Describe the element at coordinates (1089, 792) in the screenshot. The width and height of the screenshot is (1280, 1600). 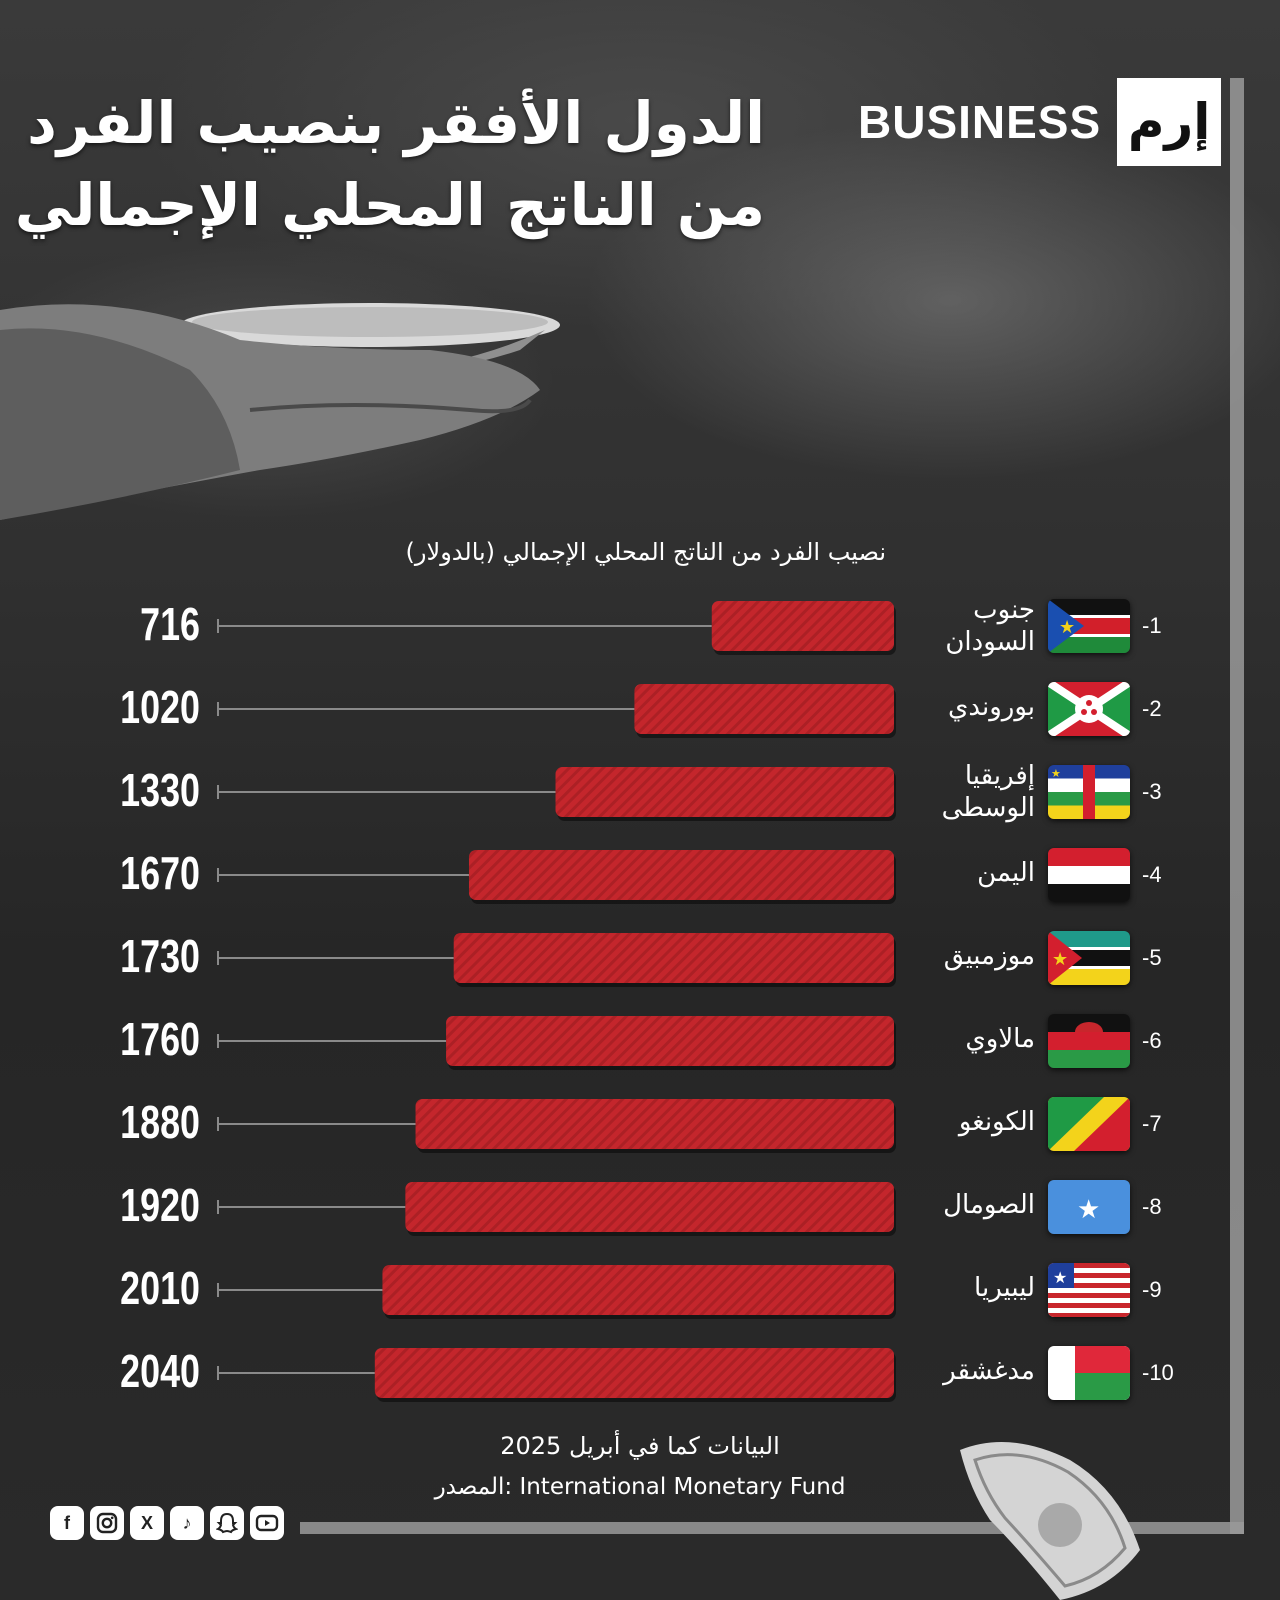
I see `central-african-republic-flag-icon: ★` at that location.